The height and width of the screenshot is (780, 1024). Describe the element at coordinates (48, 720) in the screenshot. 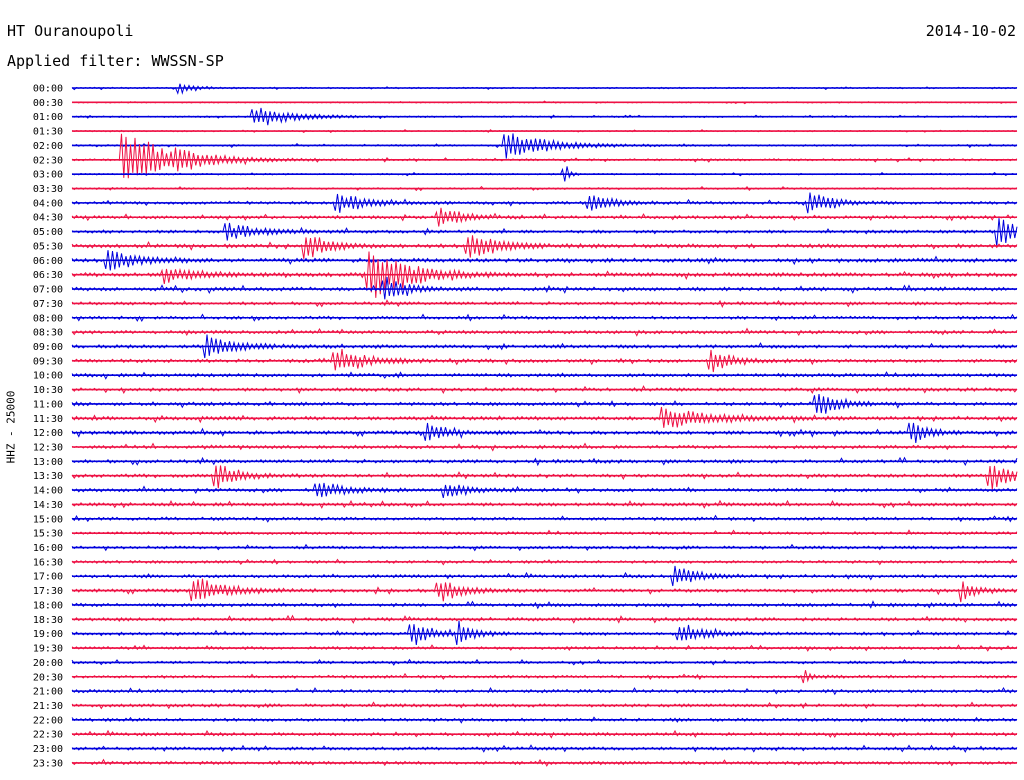

I see `tick-label: 22:00` at that location.